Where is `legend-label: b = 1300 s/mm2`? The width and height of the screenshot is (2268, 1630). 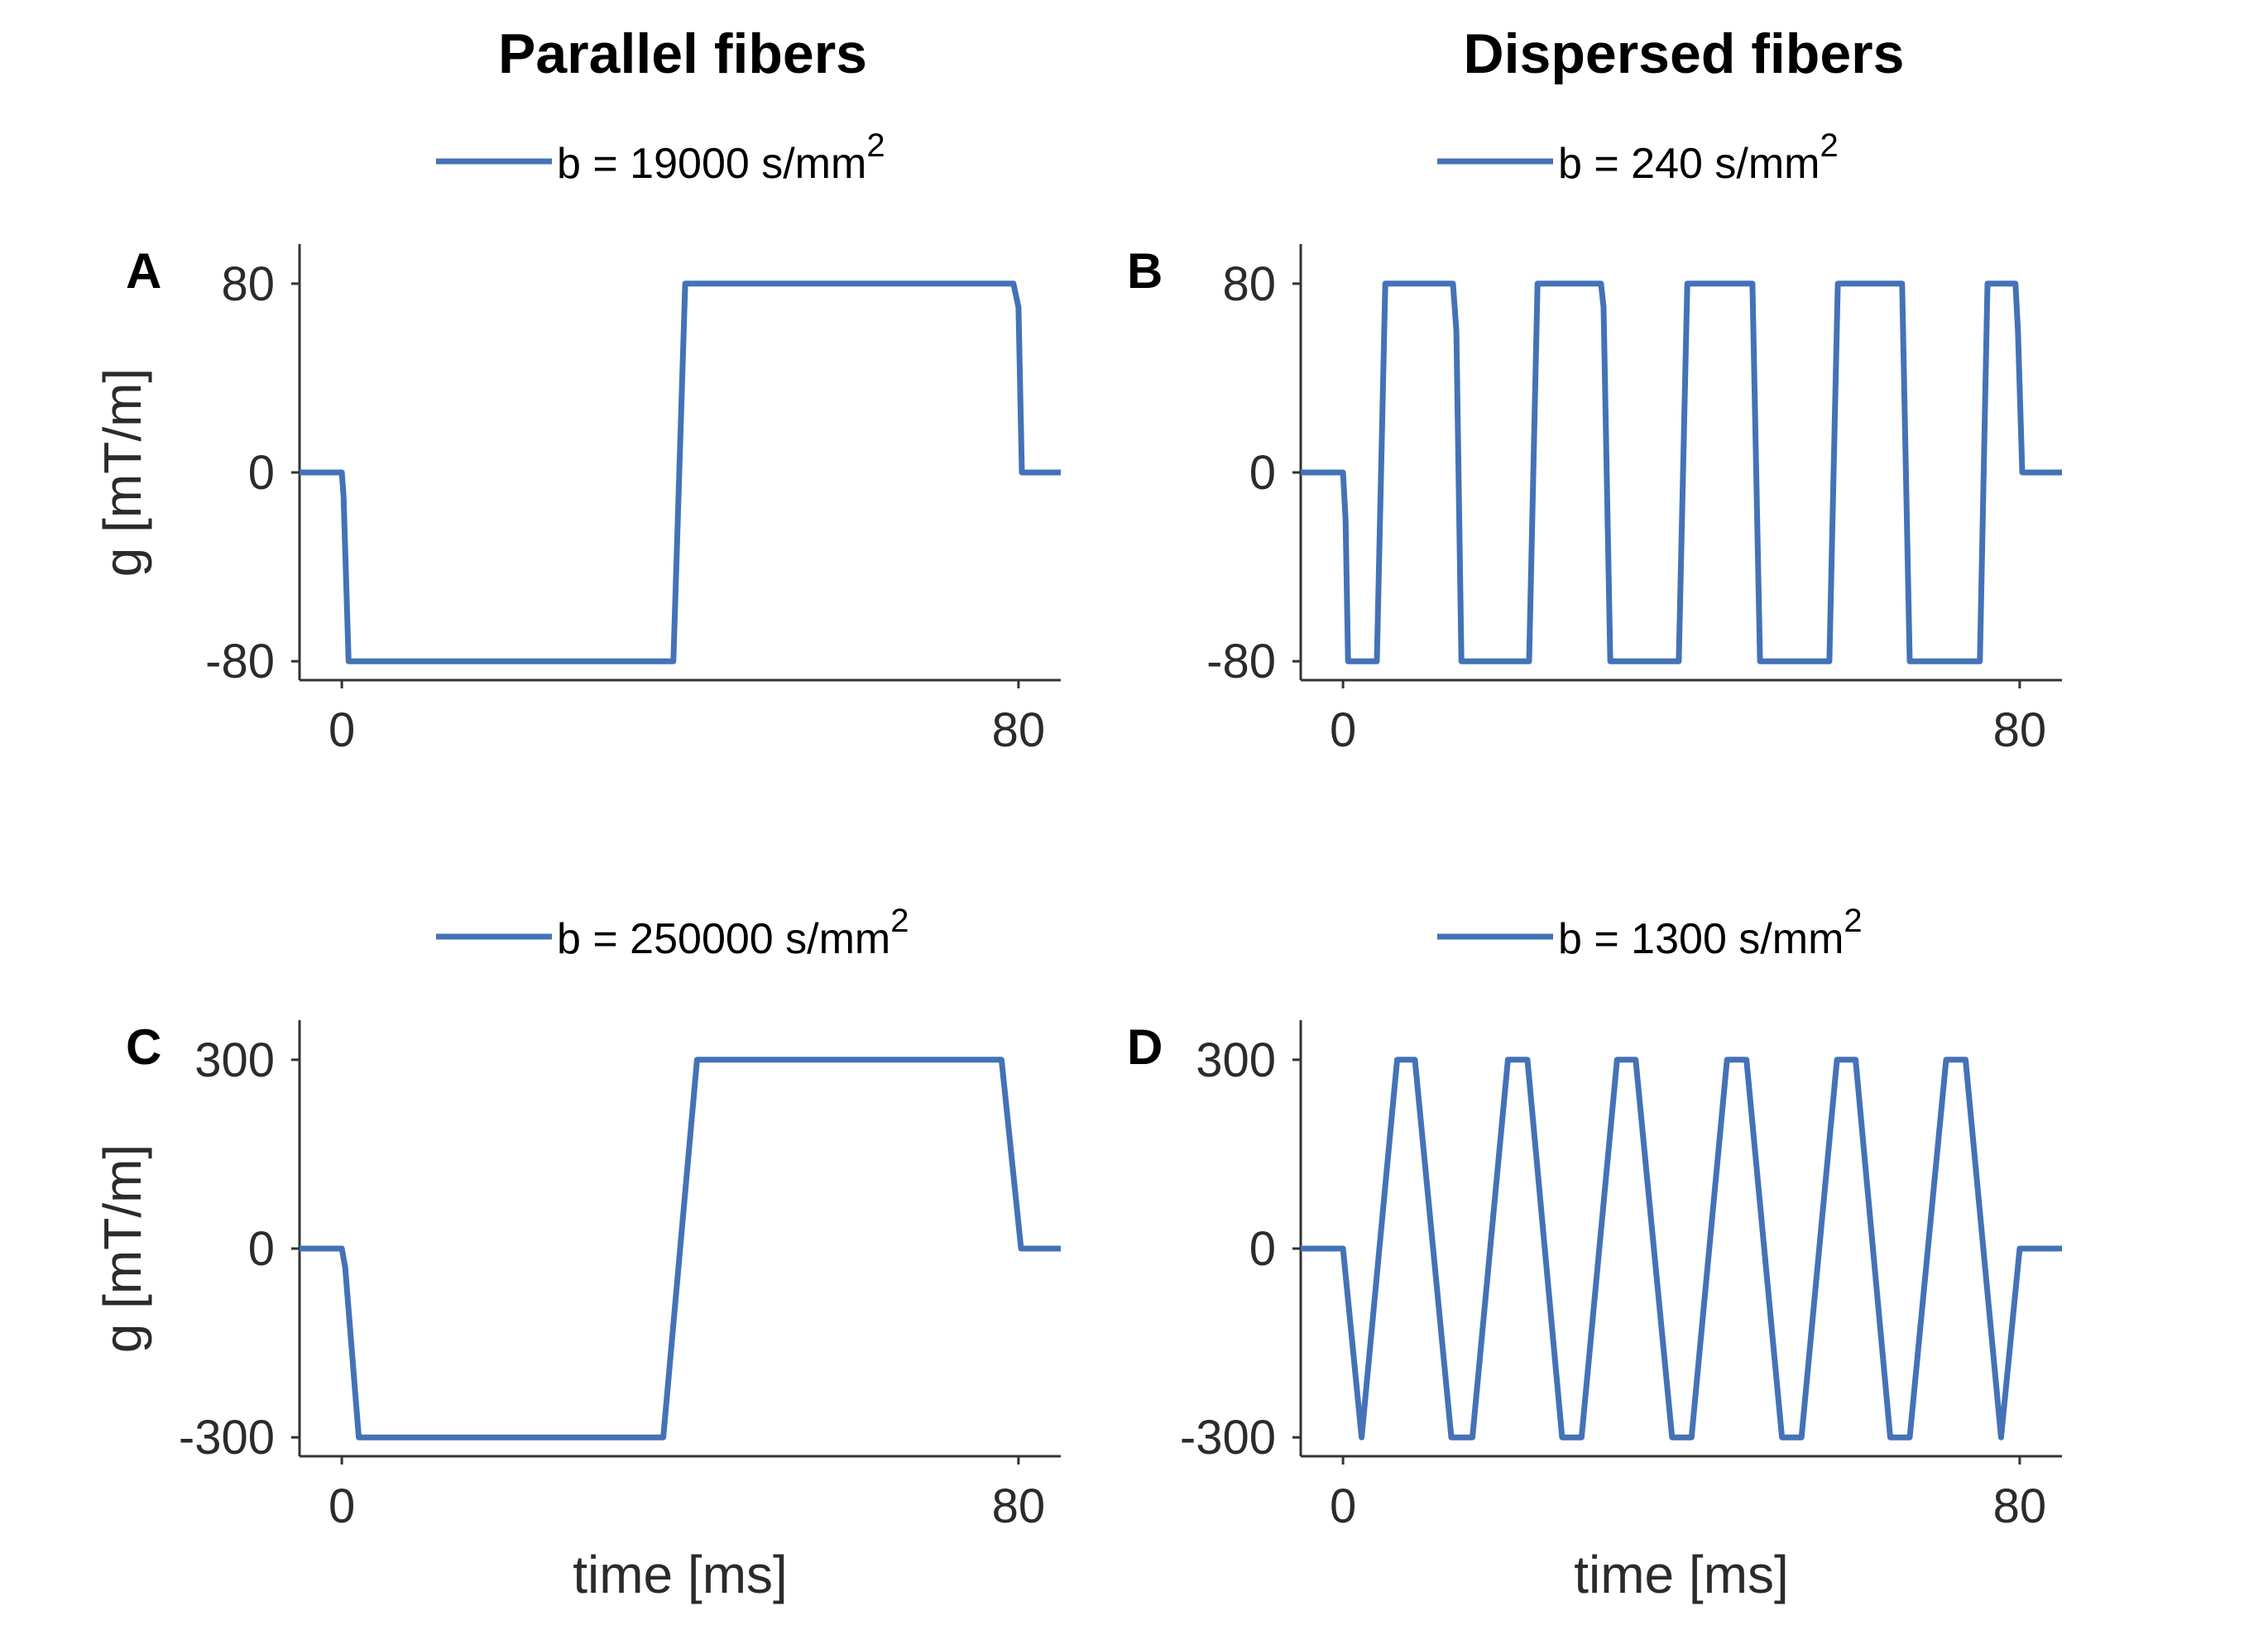 legend-label: b = 1300 s/mm2 is located at coordinates (1711, 933).